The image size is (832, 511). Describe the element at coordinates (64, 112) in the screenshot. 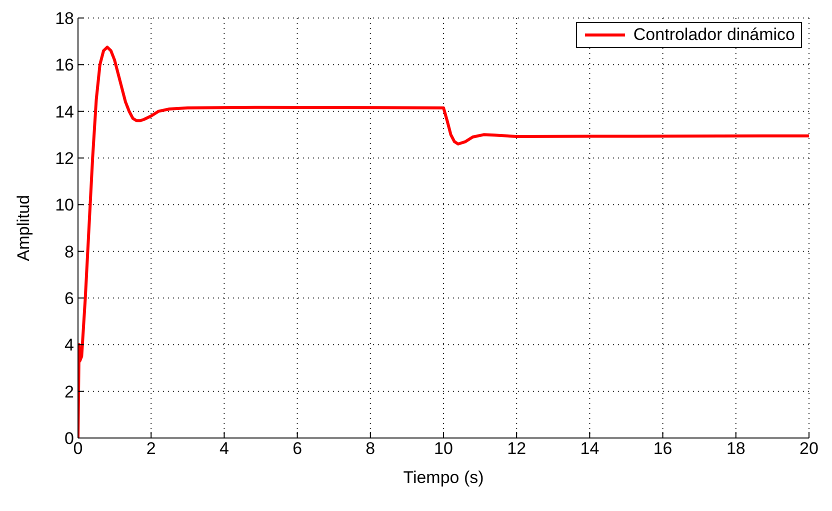

I see `y-tick-label: 14` at that location.